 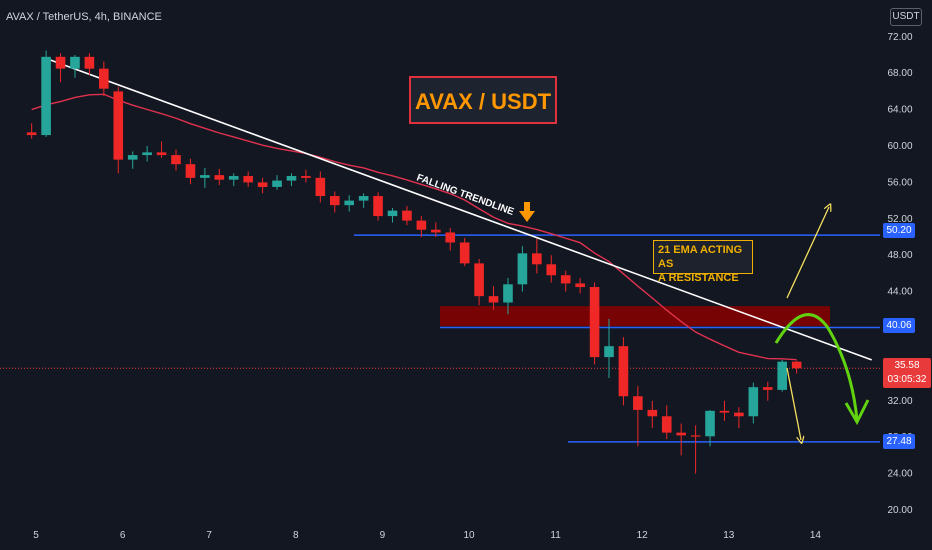 What do you see at coordinates (907, 365) in the screenshot?
I see `last-price: 35.58` at bounding box center [907, 365].